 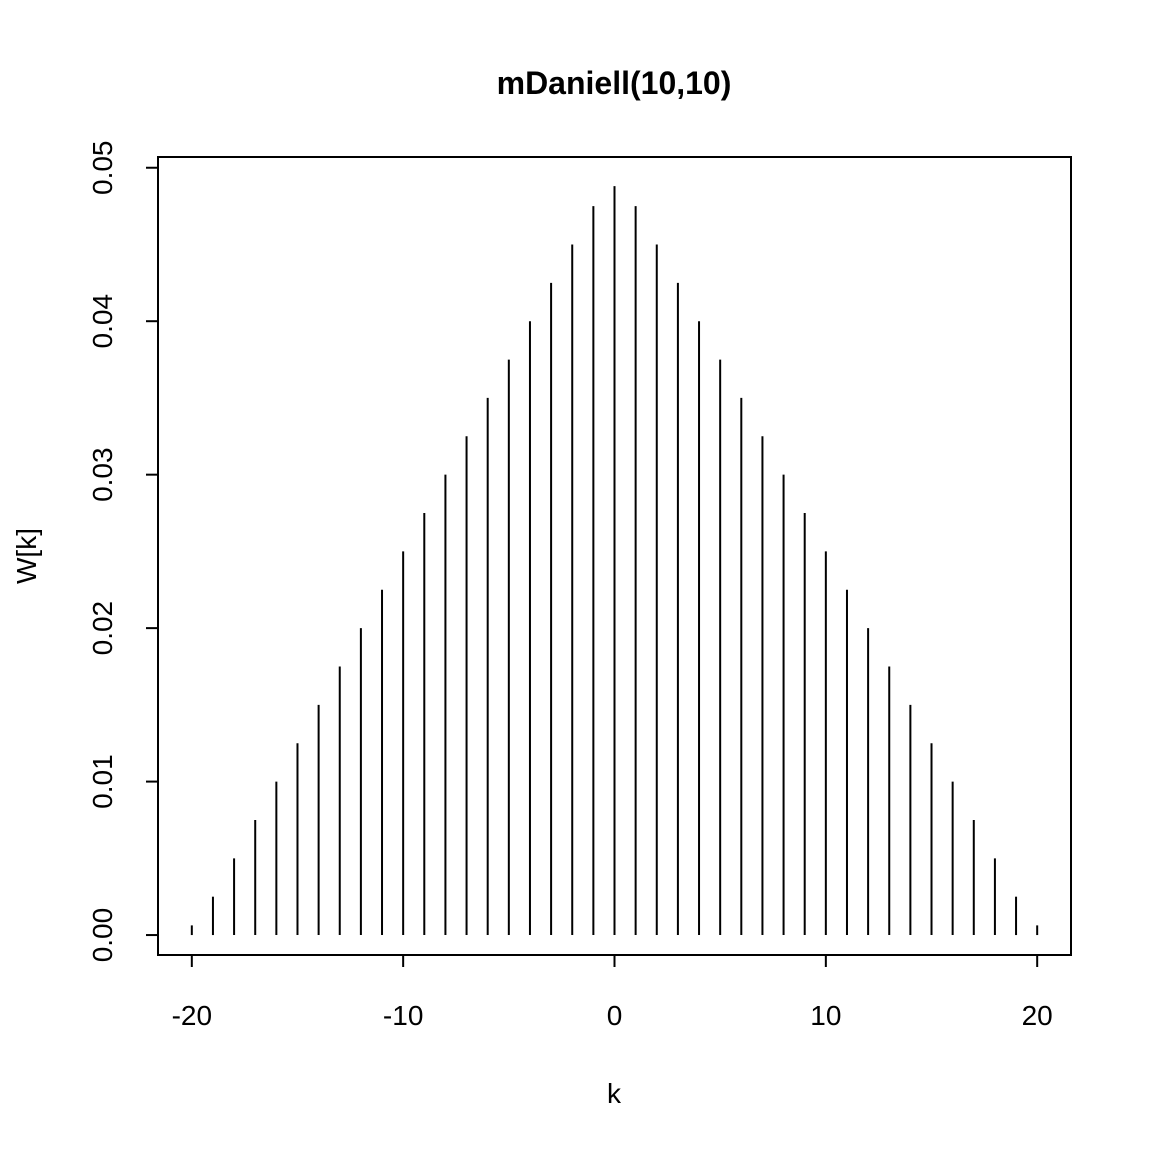 I want to click on x-axis-label: k, so click(x=614, y=1093).